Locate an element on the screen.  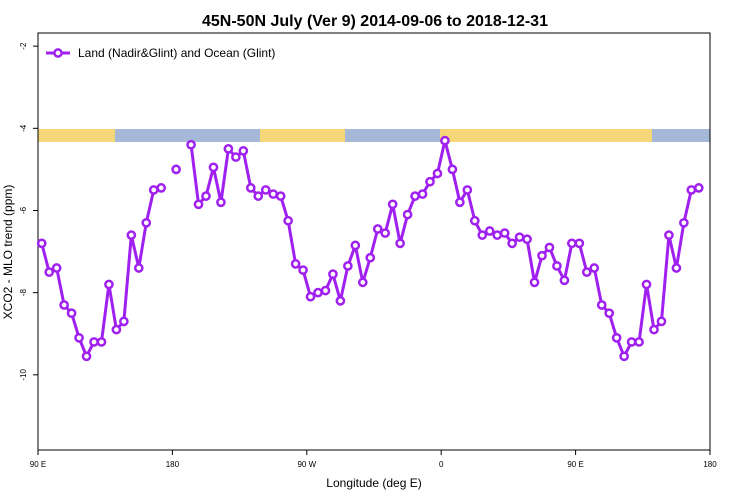
y-tick-label: -2 is located at coordinates (23, 46).